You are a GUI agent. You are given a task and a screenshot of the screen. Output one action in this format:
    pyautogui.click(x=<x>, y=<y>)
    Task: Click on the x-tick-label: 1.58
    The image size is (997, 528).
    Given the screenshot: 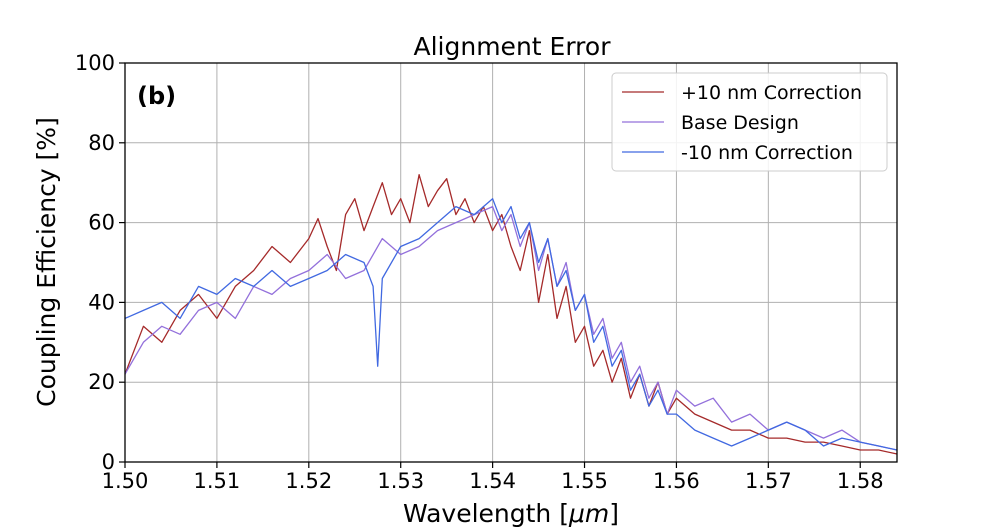 What is the action you would take?
    pyautogui.click(x=860, y=481)
    